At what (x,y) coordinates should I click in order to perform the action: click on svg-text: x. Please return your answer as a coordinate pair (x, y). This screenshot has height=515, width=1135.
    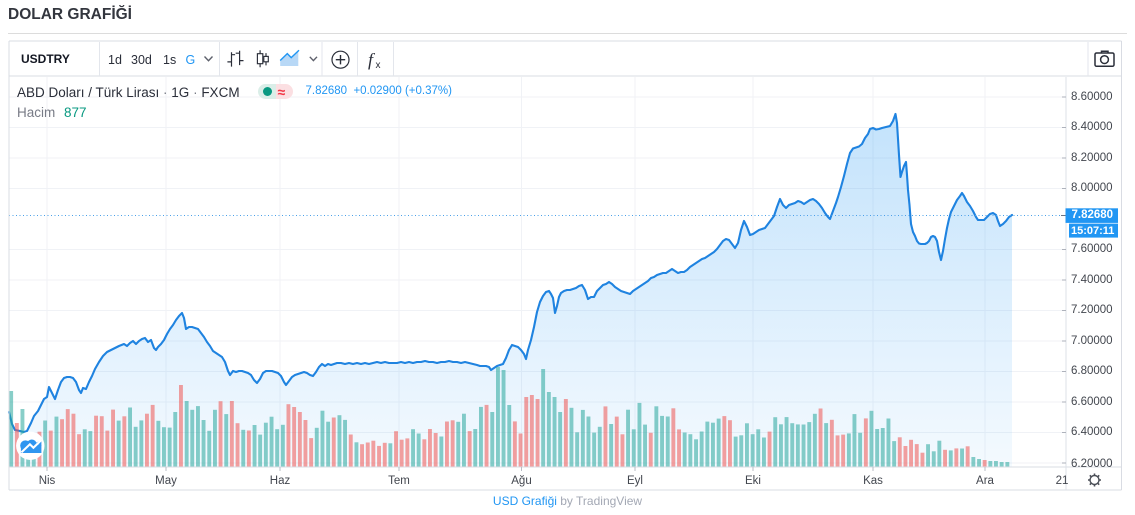
    Looking at the image, I should click on (378, 65).